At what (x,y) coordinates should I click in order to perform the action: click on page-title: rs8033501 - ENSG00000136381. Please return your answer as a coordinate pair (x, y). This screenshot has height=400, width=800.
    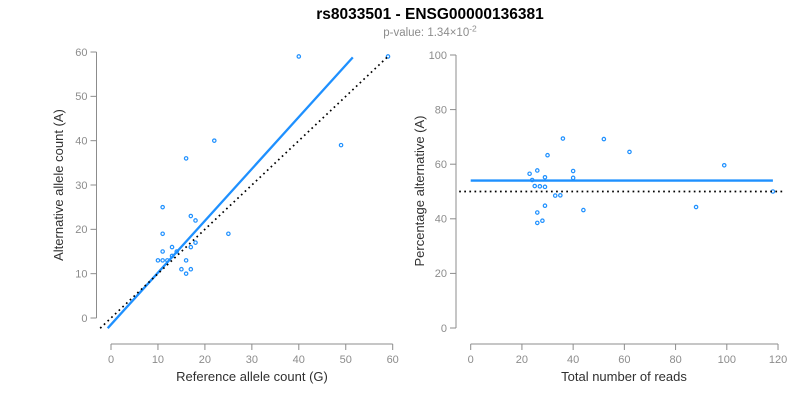
    Looking at the image, I should click on (430, 14).